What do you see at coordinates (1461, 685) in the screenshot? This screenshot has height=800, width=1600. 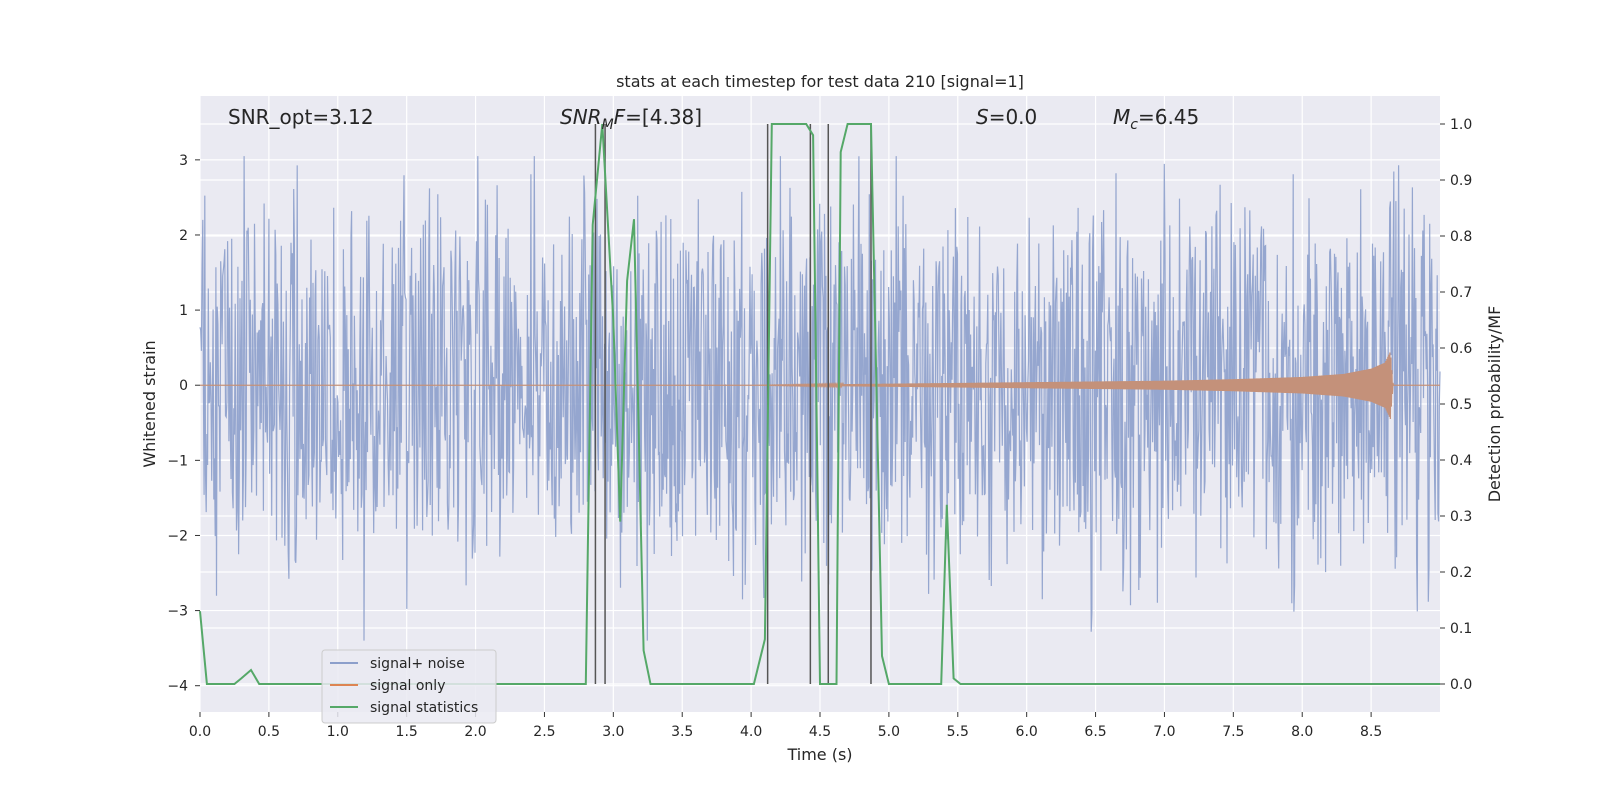 I see `y-right-tick-label: 0.0` at bounding box center [1461, 685].